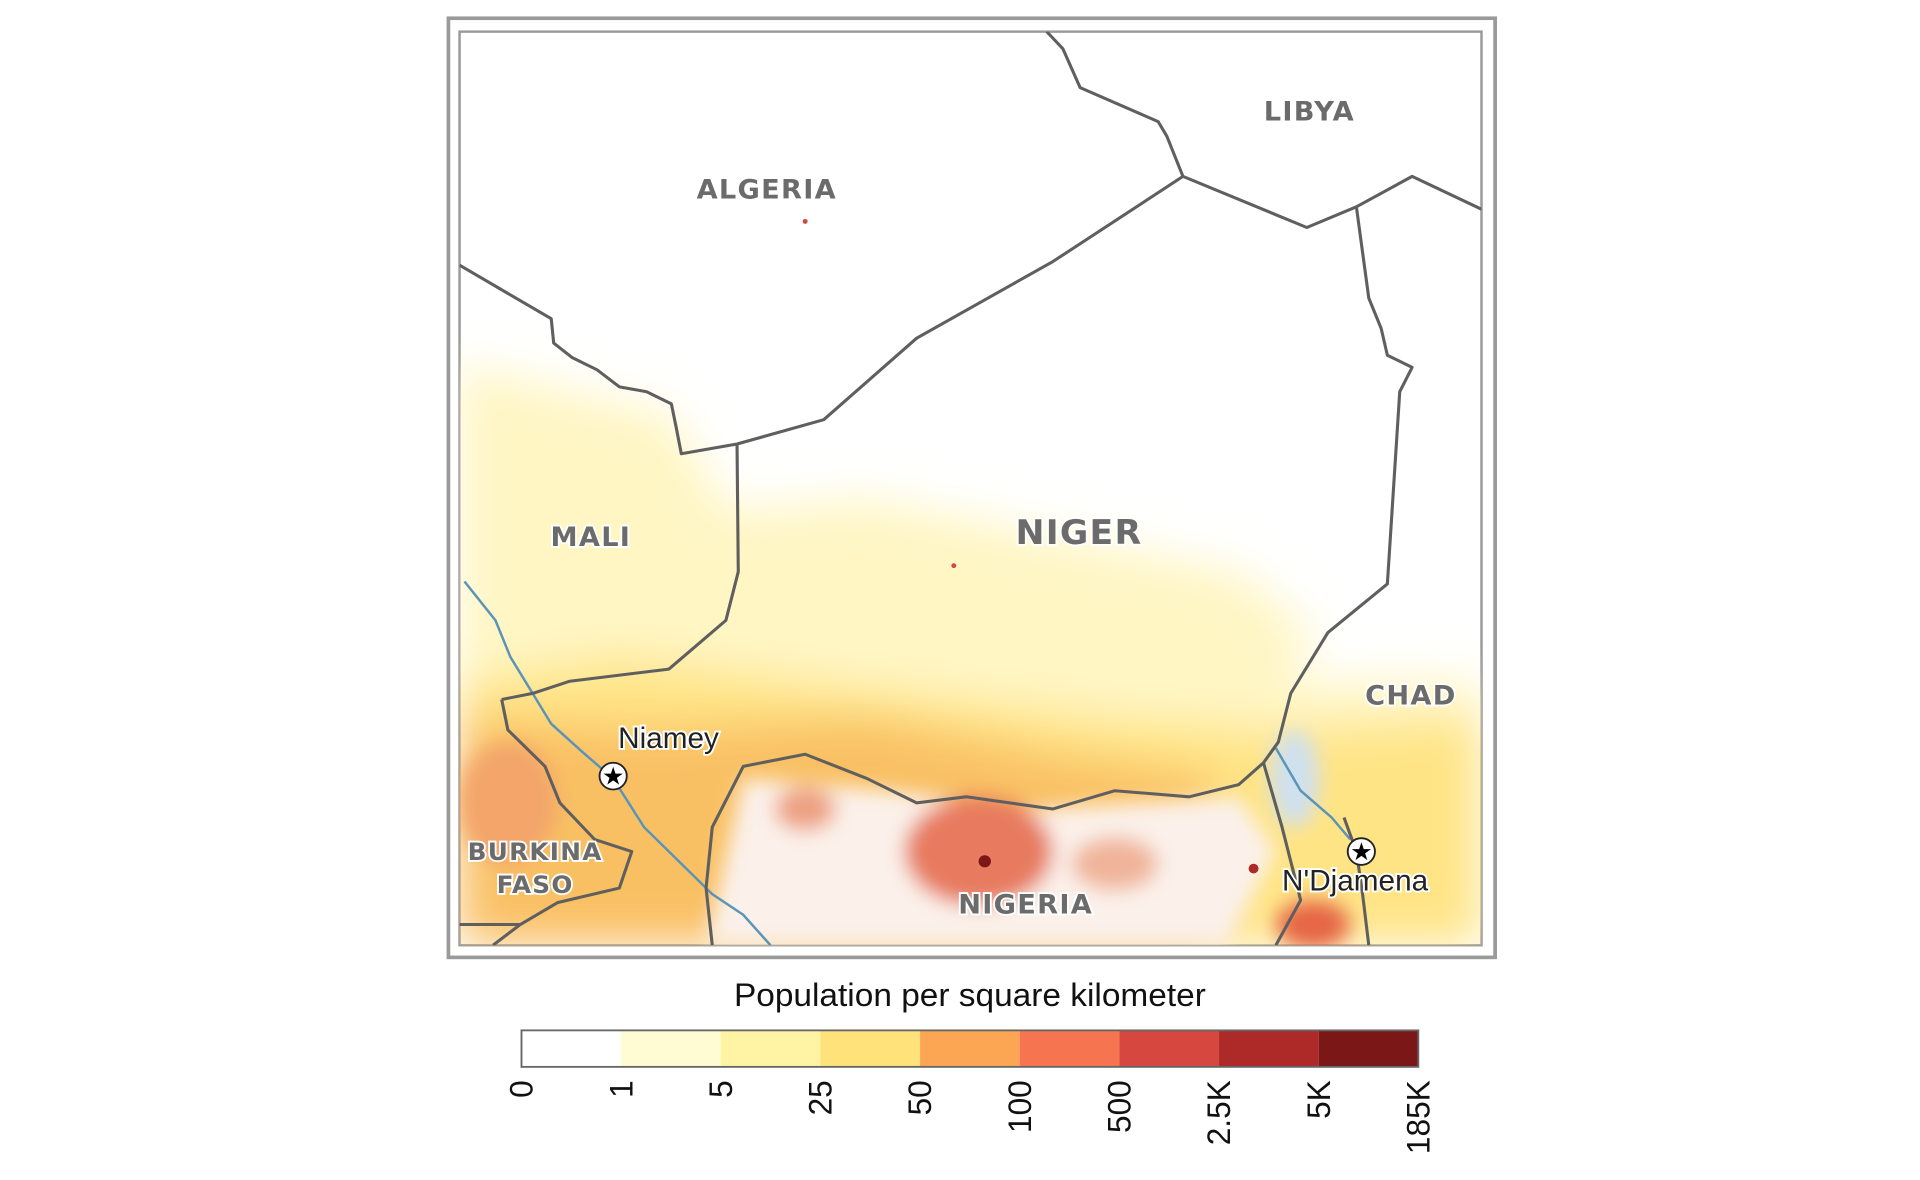 The width and height of the screenshot is (1920, 1180). What do you see at coordinates (920, 1097) in the screenshot?
I see `legend-tick-label: 50` at bounding box center [920, 1097].